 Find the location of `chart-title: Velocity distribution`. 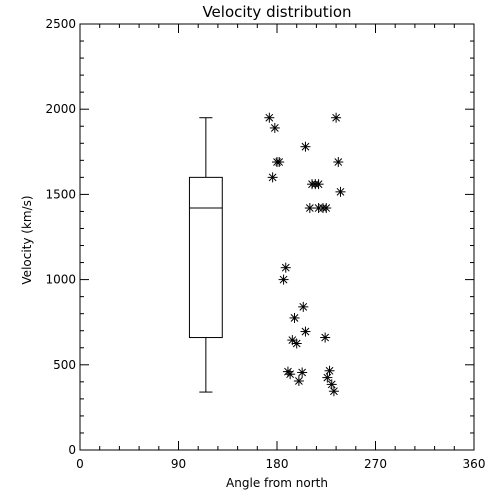

chart-title: Velocity distribution is located at coordinates (276, 12).